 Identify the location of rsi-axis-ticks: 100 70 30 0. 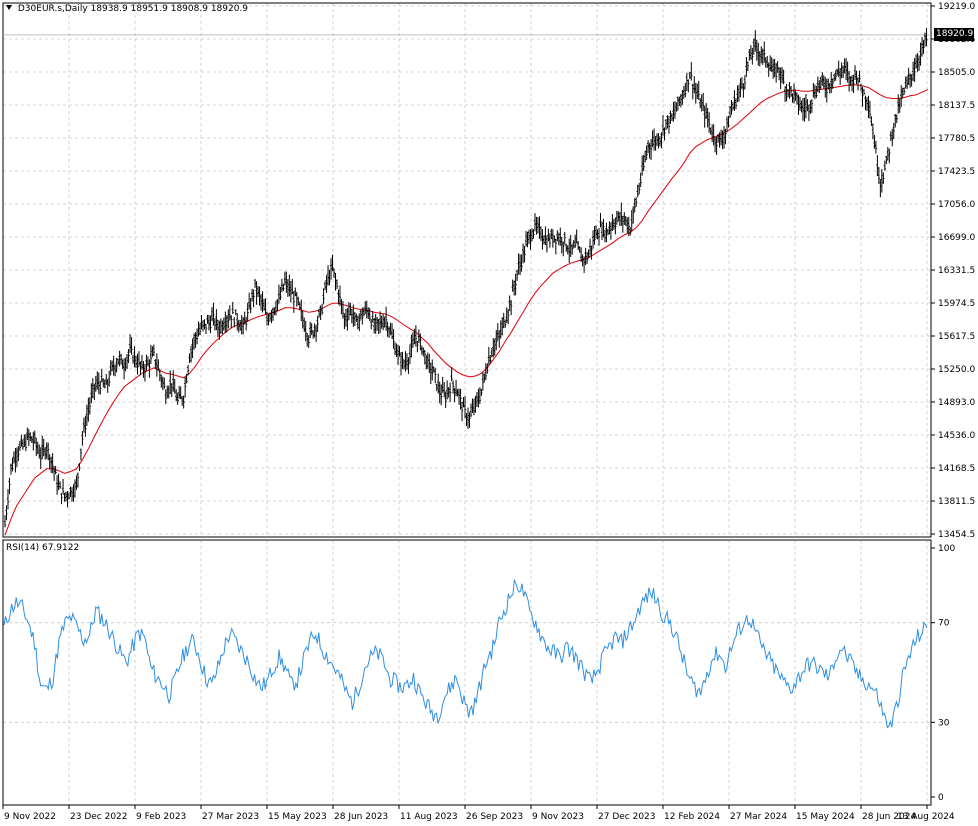
(943, 673).